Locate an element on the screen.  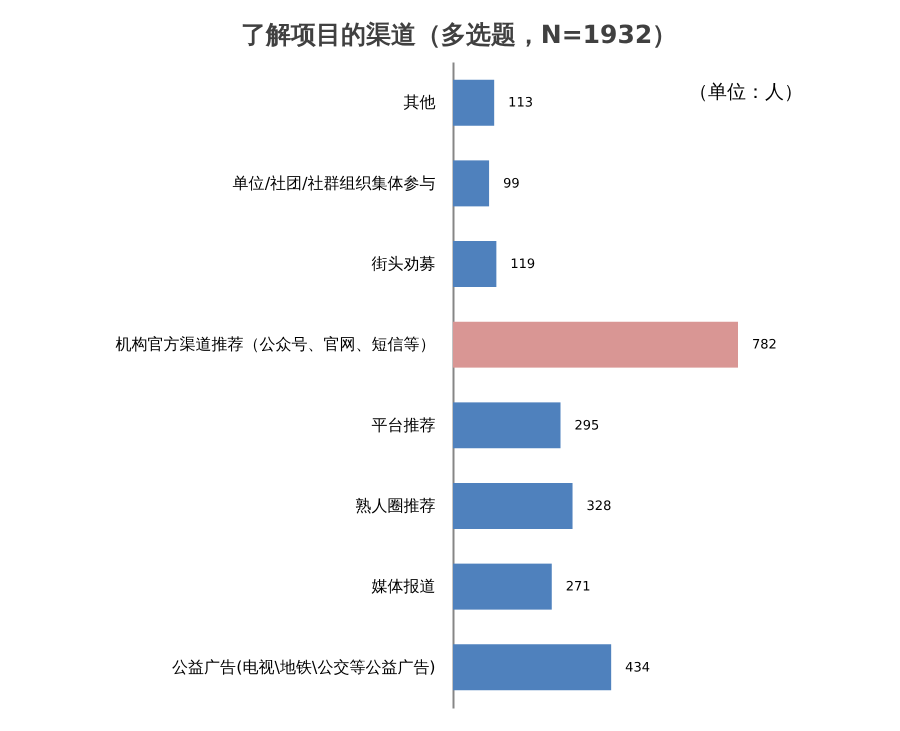
data-label: 113 is located at coordinates (521, 103).